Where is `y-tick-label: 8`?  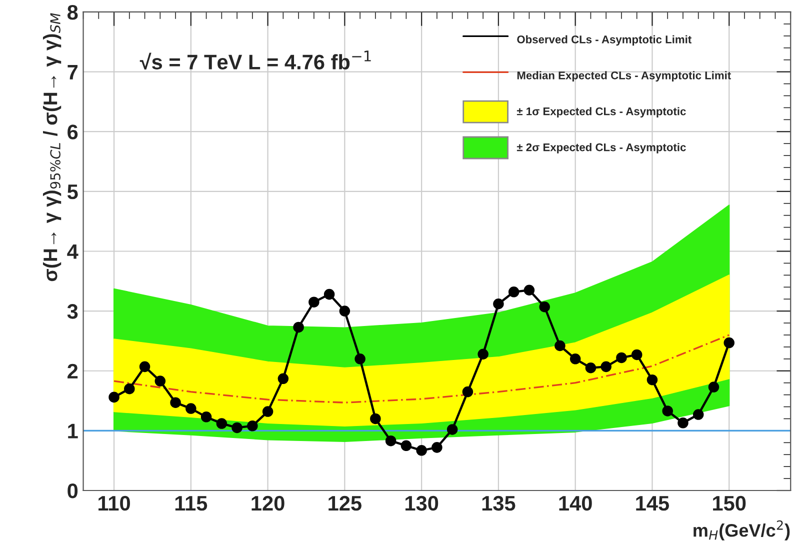 y-tick-label: 8 is located at coordinates (72, 12).